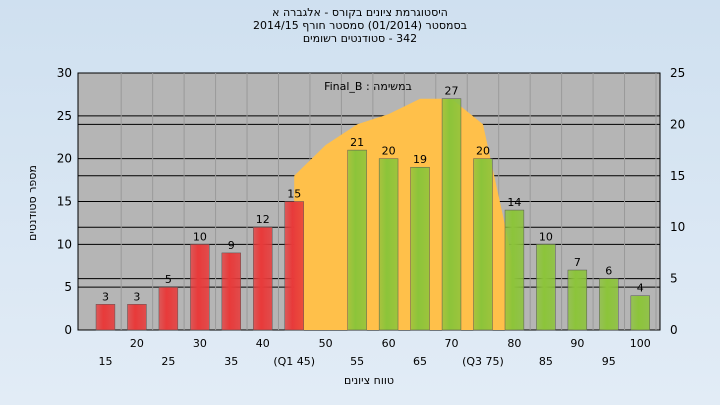 This screenshot has height=405, width=720. I want to click on x-axis-label: טווח ציונים, so click(369, 380).